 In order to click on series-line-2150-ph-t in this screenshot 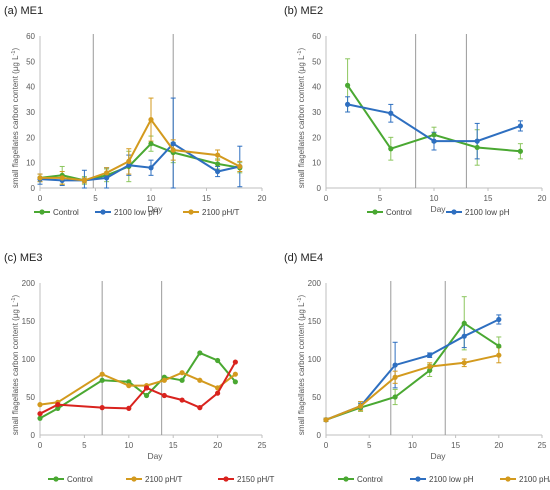, I will do `click(138, 388)`.